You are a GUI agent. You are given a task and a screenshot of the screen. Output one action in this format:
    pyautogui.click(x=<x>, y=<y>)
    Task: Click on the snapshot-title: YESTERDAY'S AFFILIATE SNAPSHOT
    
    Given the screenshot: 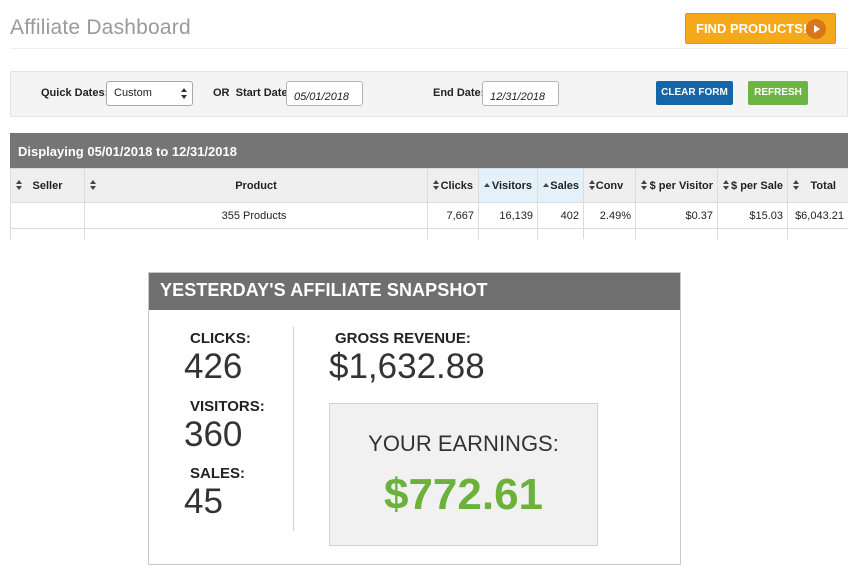 What is the action you would take?
    pyautogui.click(x=414, y=291)
    